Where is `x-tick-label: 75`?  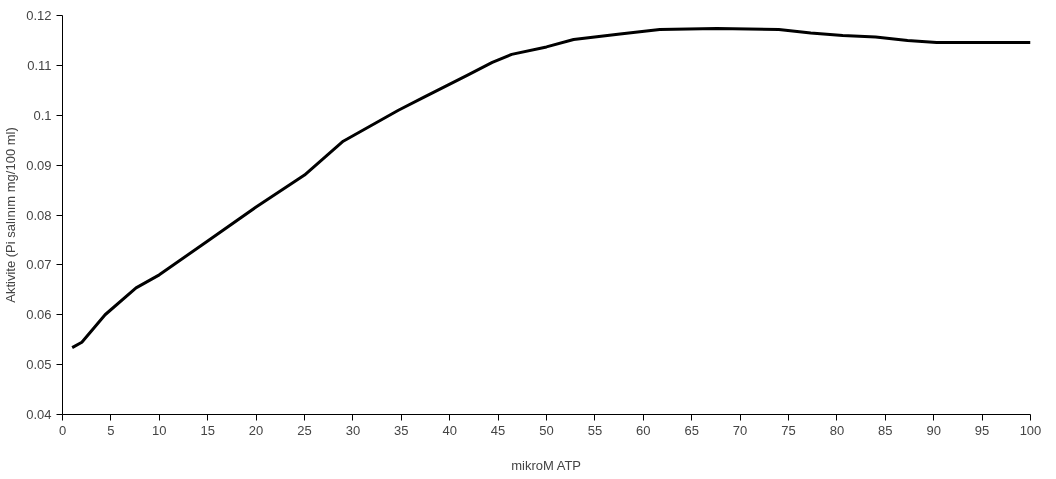 x-tick-label: 75 is located at coordinates (788, 430).